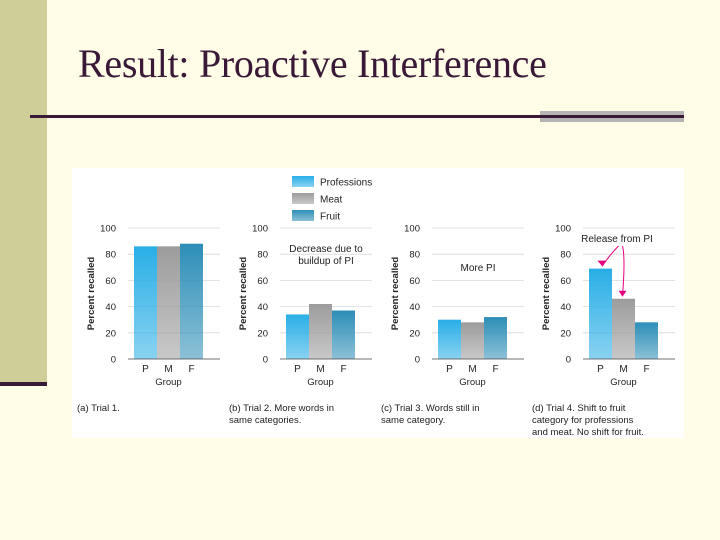 This screenshot has height=540, width=720. I want to click on panel-a-bar-p, so click(145, 302).